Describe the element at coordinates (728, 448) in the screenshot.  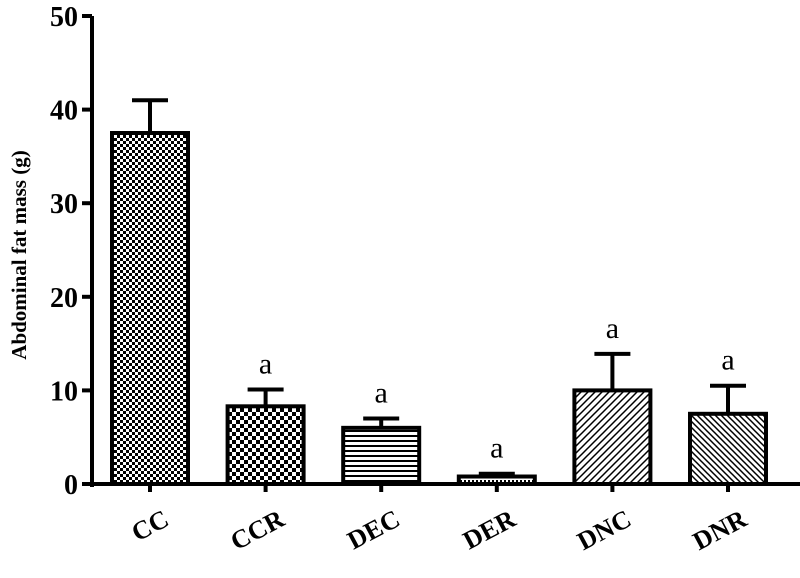
I see `bar-dnr` at that location.